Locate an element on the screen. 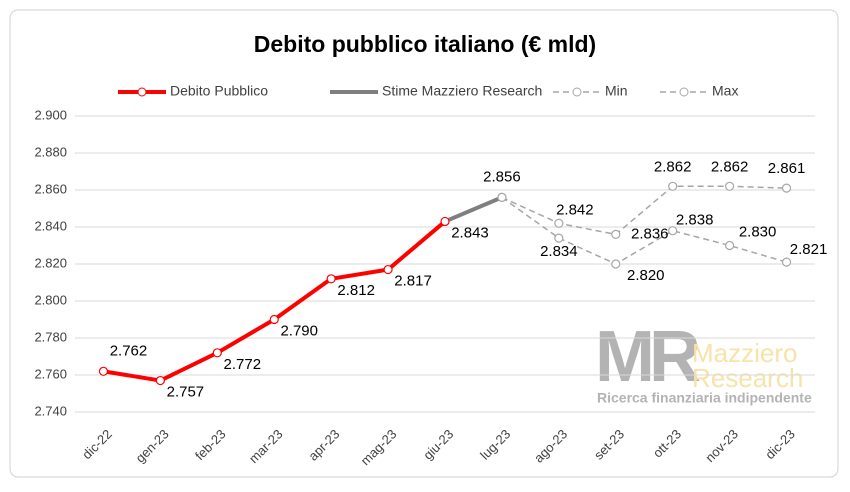 The height and width of the screenshot is (492, 850). data-label: 2.830 is located at coordinates (758, 231).